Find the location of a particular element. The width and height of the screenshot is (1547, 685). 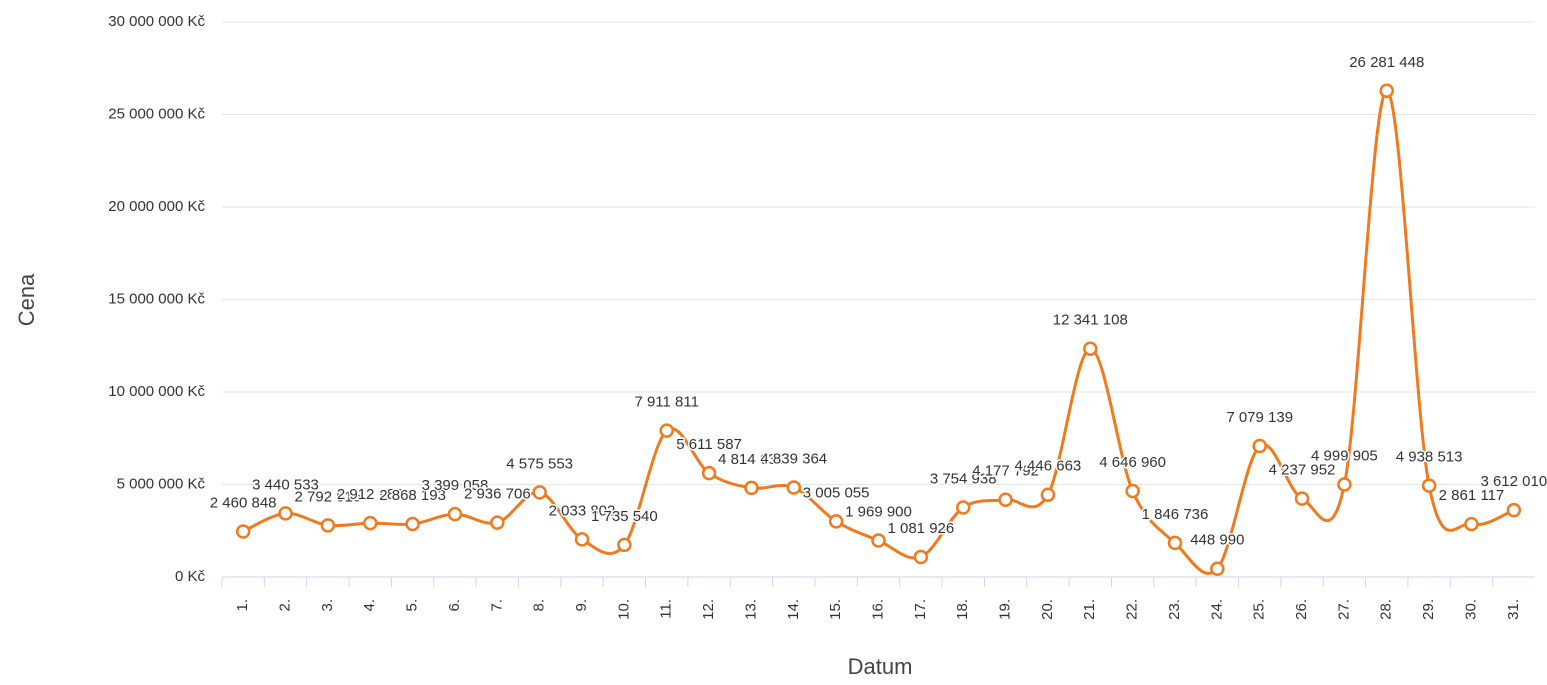

x-tick-label: 13. is located at coordinates (750, 609).